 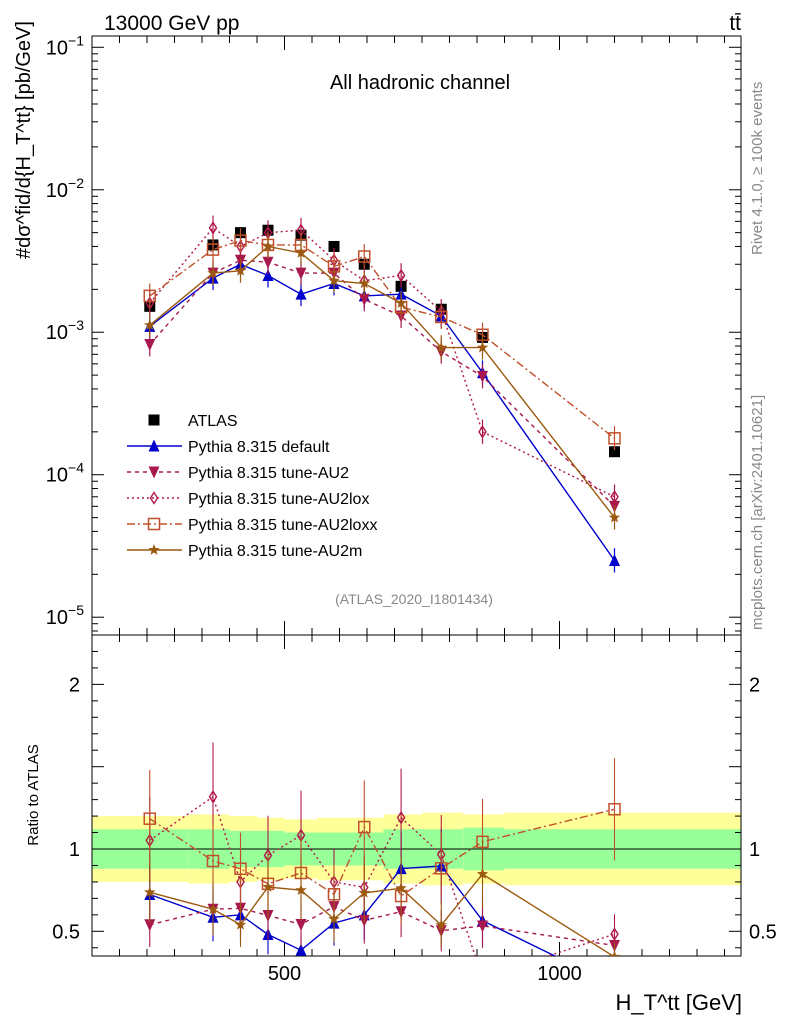 What do you see at coordinates (268, 473) in the screenshot?
I see `legend-label-pythia-8-315-tune-au2: Pythia 8.315 tune-AU2` at bounding box center [268, 473].